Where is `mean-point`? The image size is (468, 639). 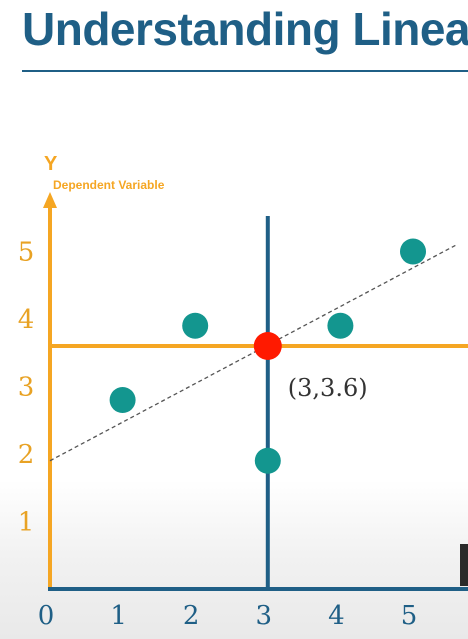
mean-point is located at coordinates (267, 346).